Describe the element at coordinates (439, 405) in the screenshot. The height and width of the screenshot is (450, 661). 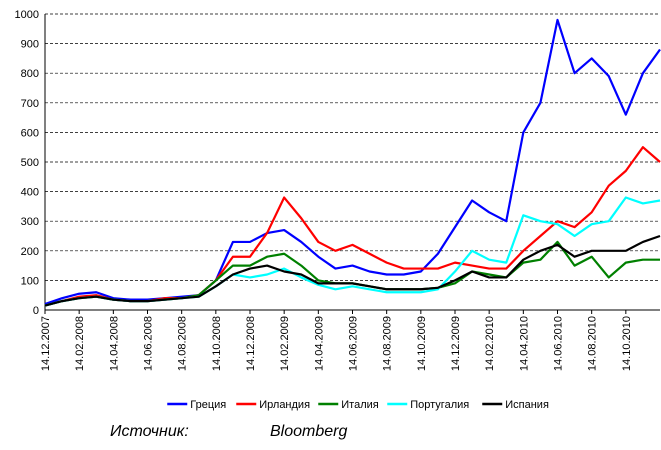
I see `legend-label: Португалия` at that location.